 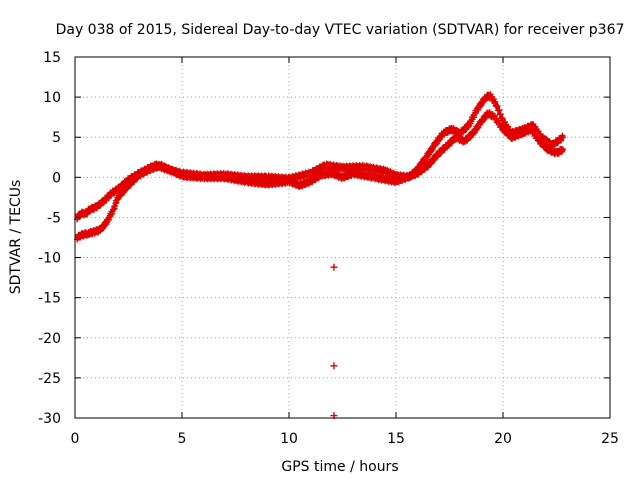 I want to click on y-axis-title: SDTVAR / TECUs, so click(x=16, y=237).